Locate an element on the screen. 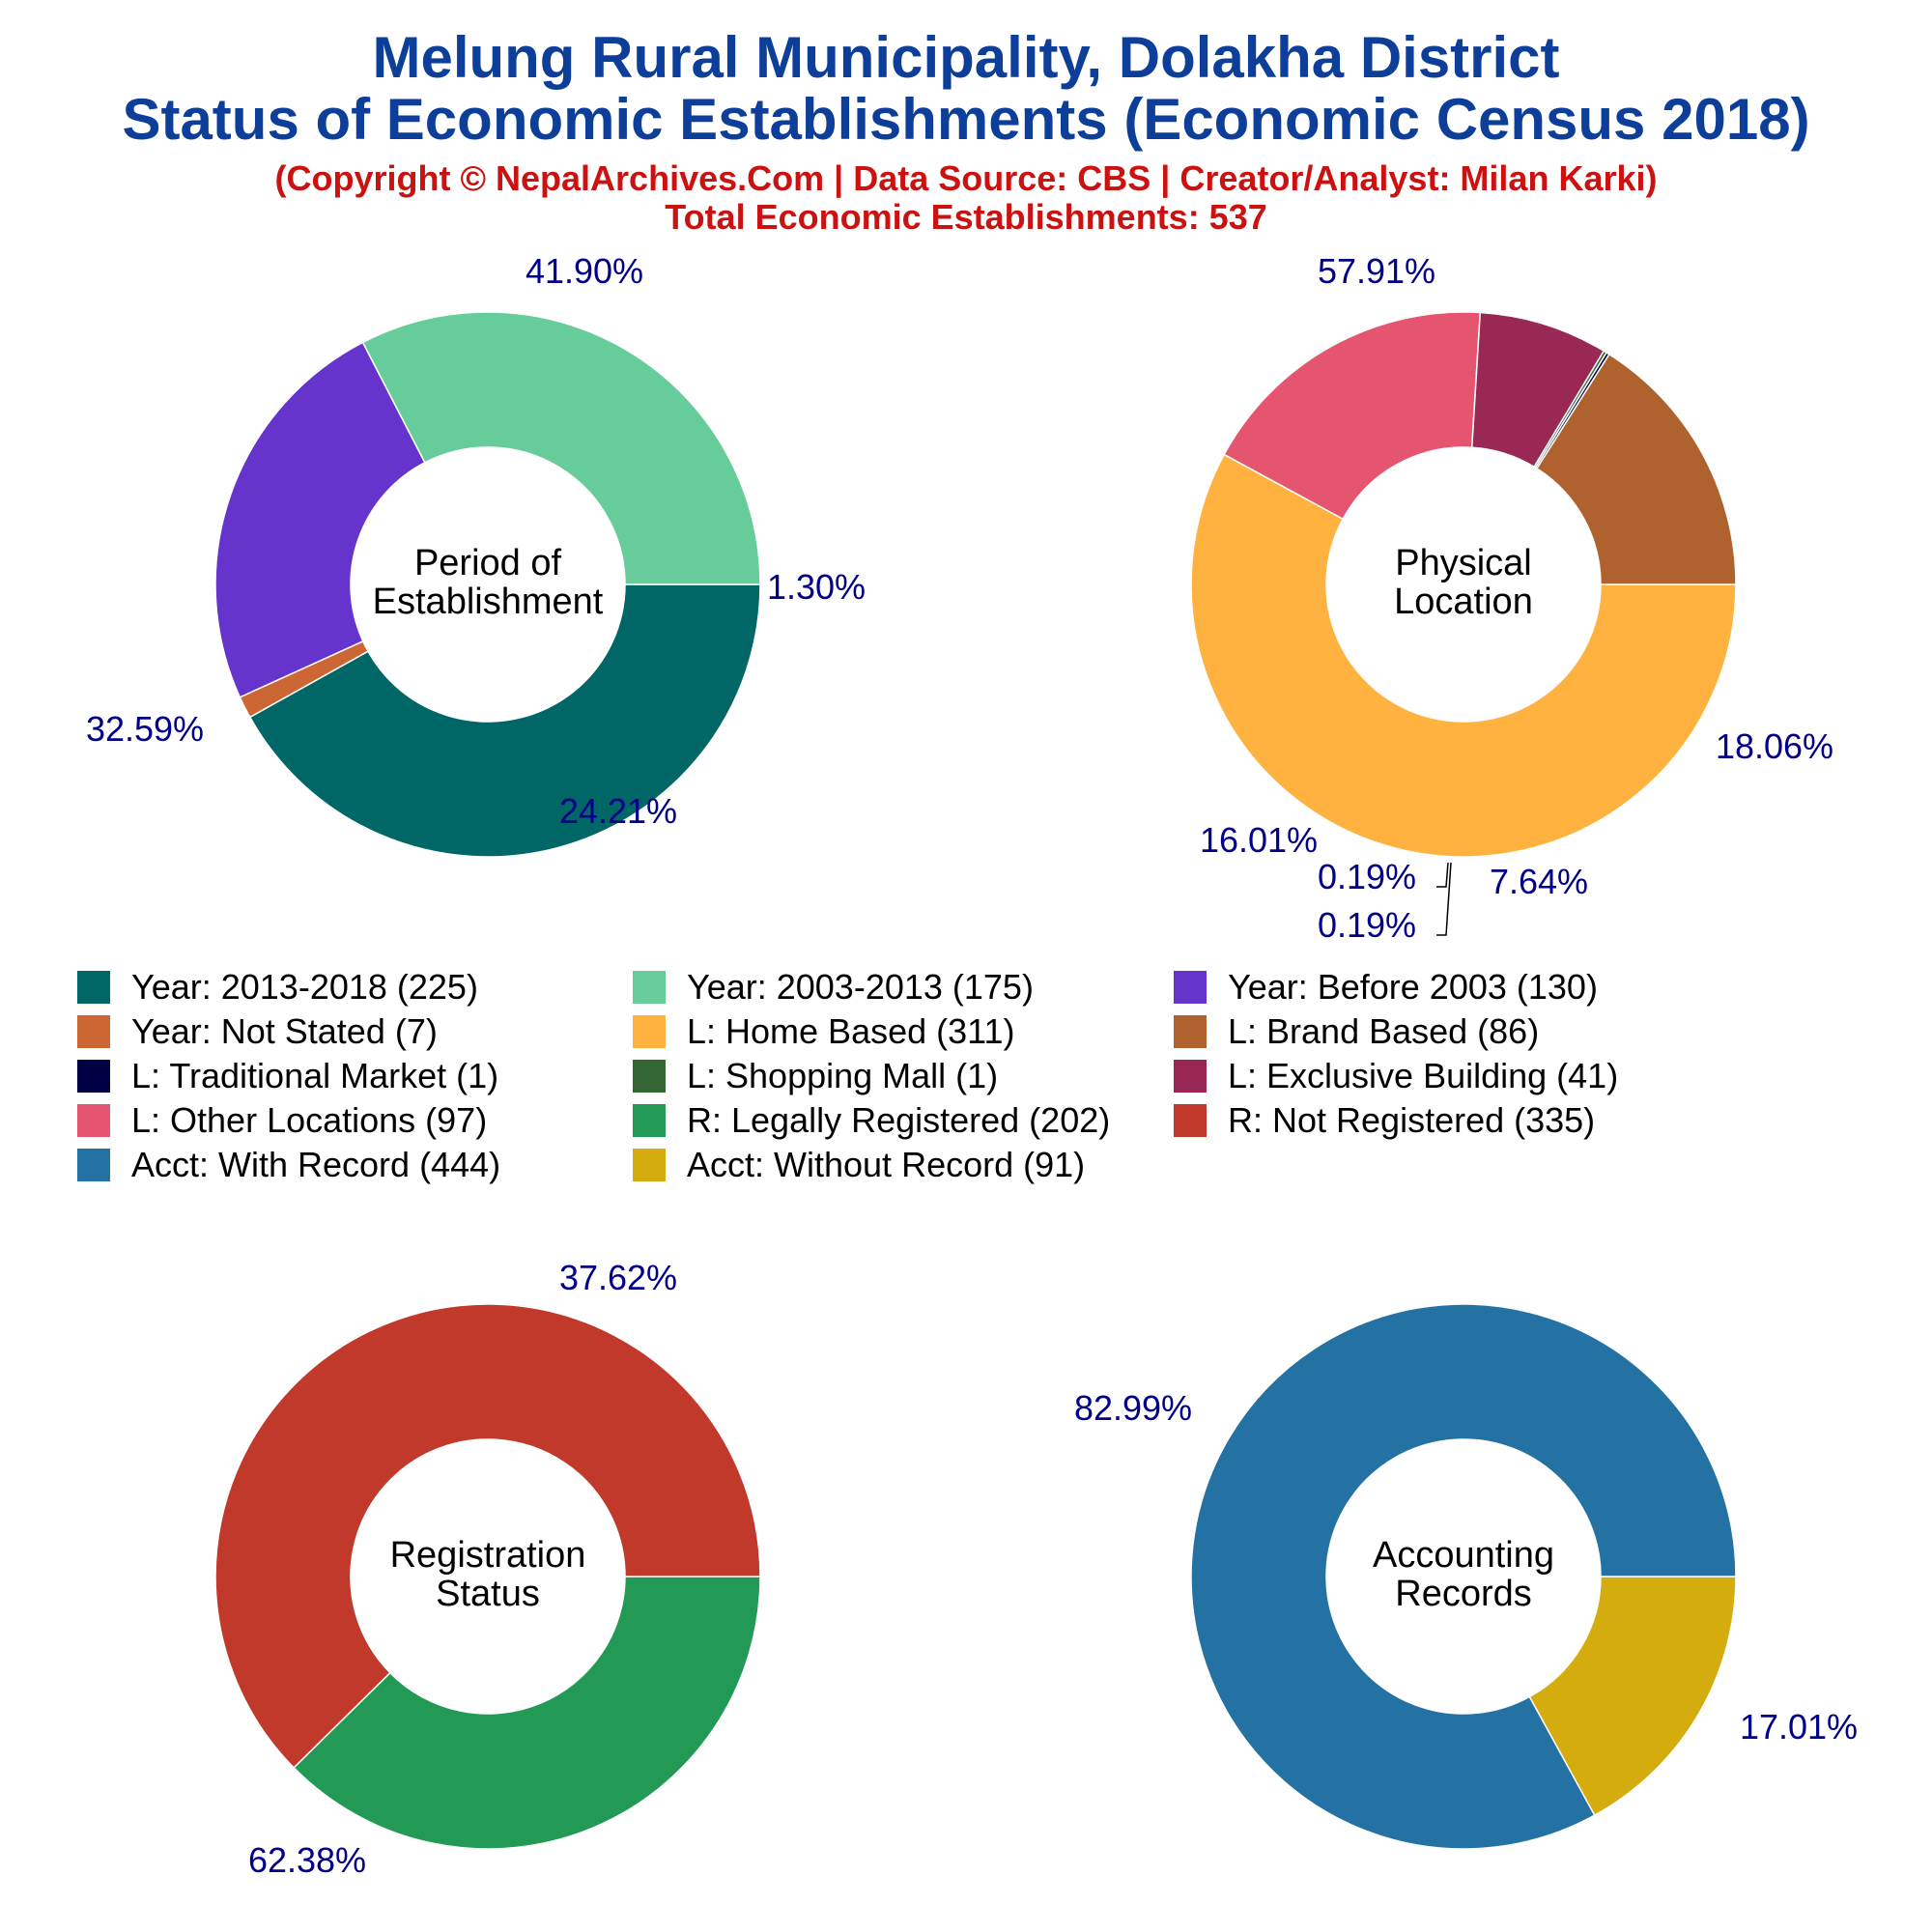 This screenshot has height=1932, width=1932. percent-label: 7.64% is located at coordinates (1539, 881).